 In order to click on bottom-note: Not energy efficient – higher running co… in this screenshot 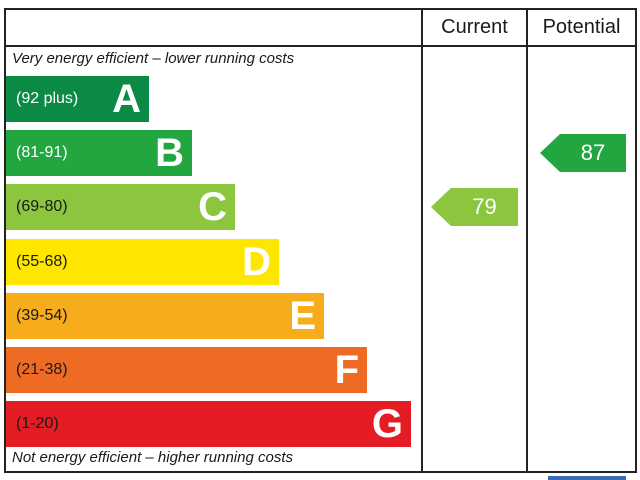, I will do `click(152, 457)`.